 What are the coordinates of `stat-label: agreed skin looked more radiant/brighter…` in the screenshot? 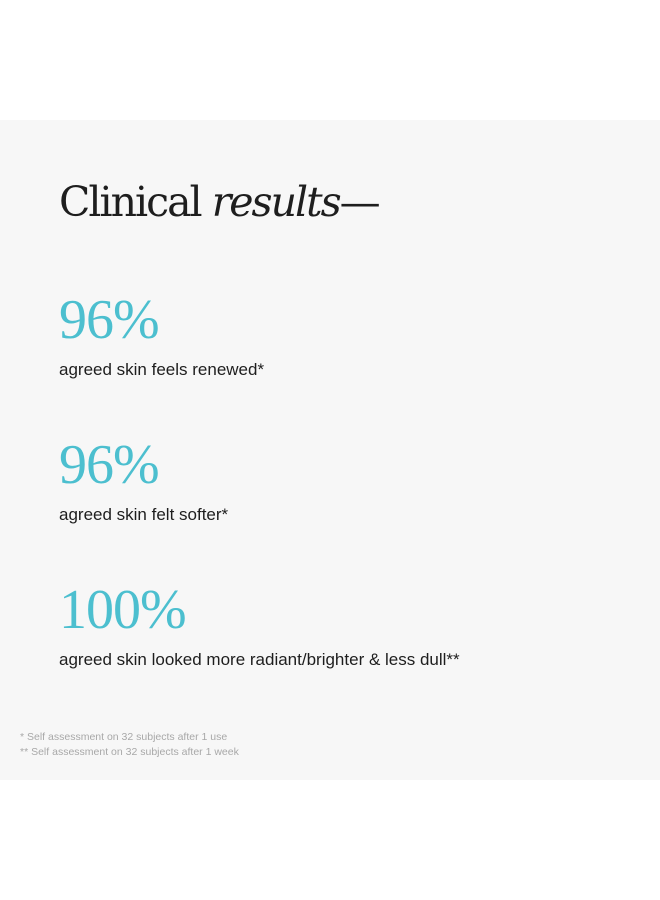 It's located at (259, 659).